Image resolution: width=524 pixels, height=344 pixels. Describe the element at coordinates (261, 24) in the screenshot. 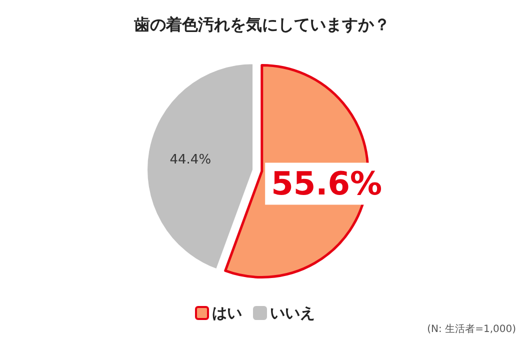

I see `chart-title: 歯の着色汚れを気にしていますか？` at that location.